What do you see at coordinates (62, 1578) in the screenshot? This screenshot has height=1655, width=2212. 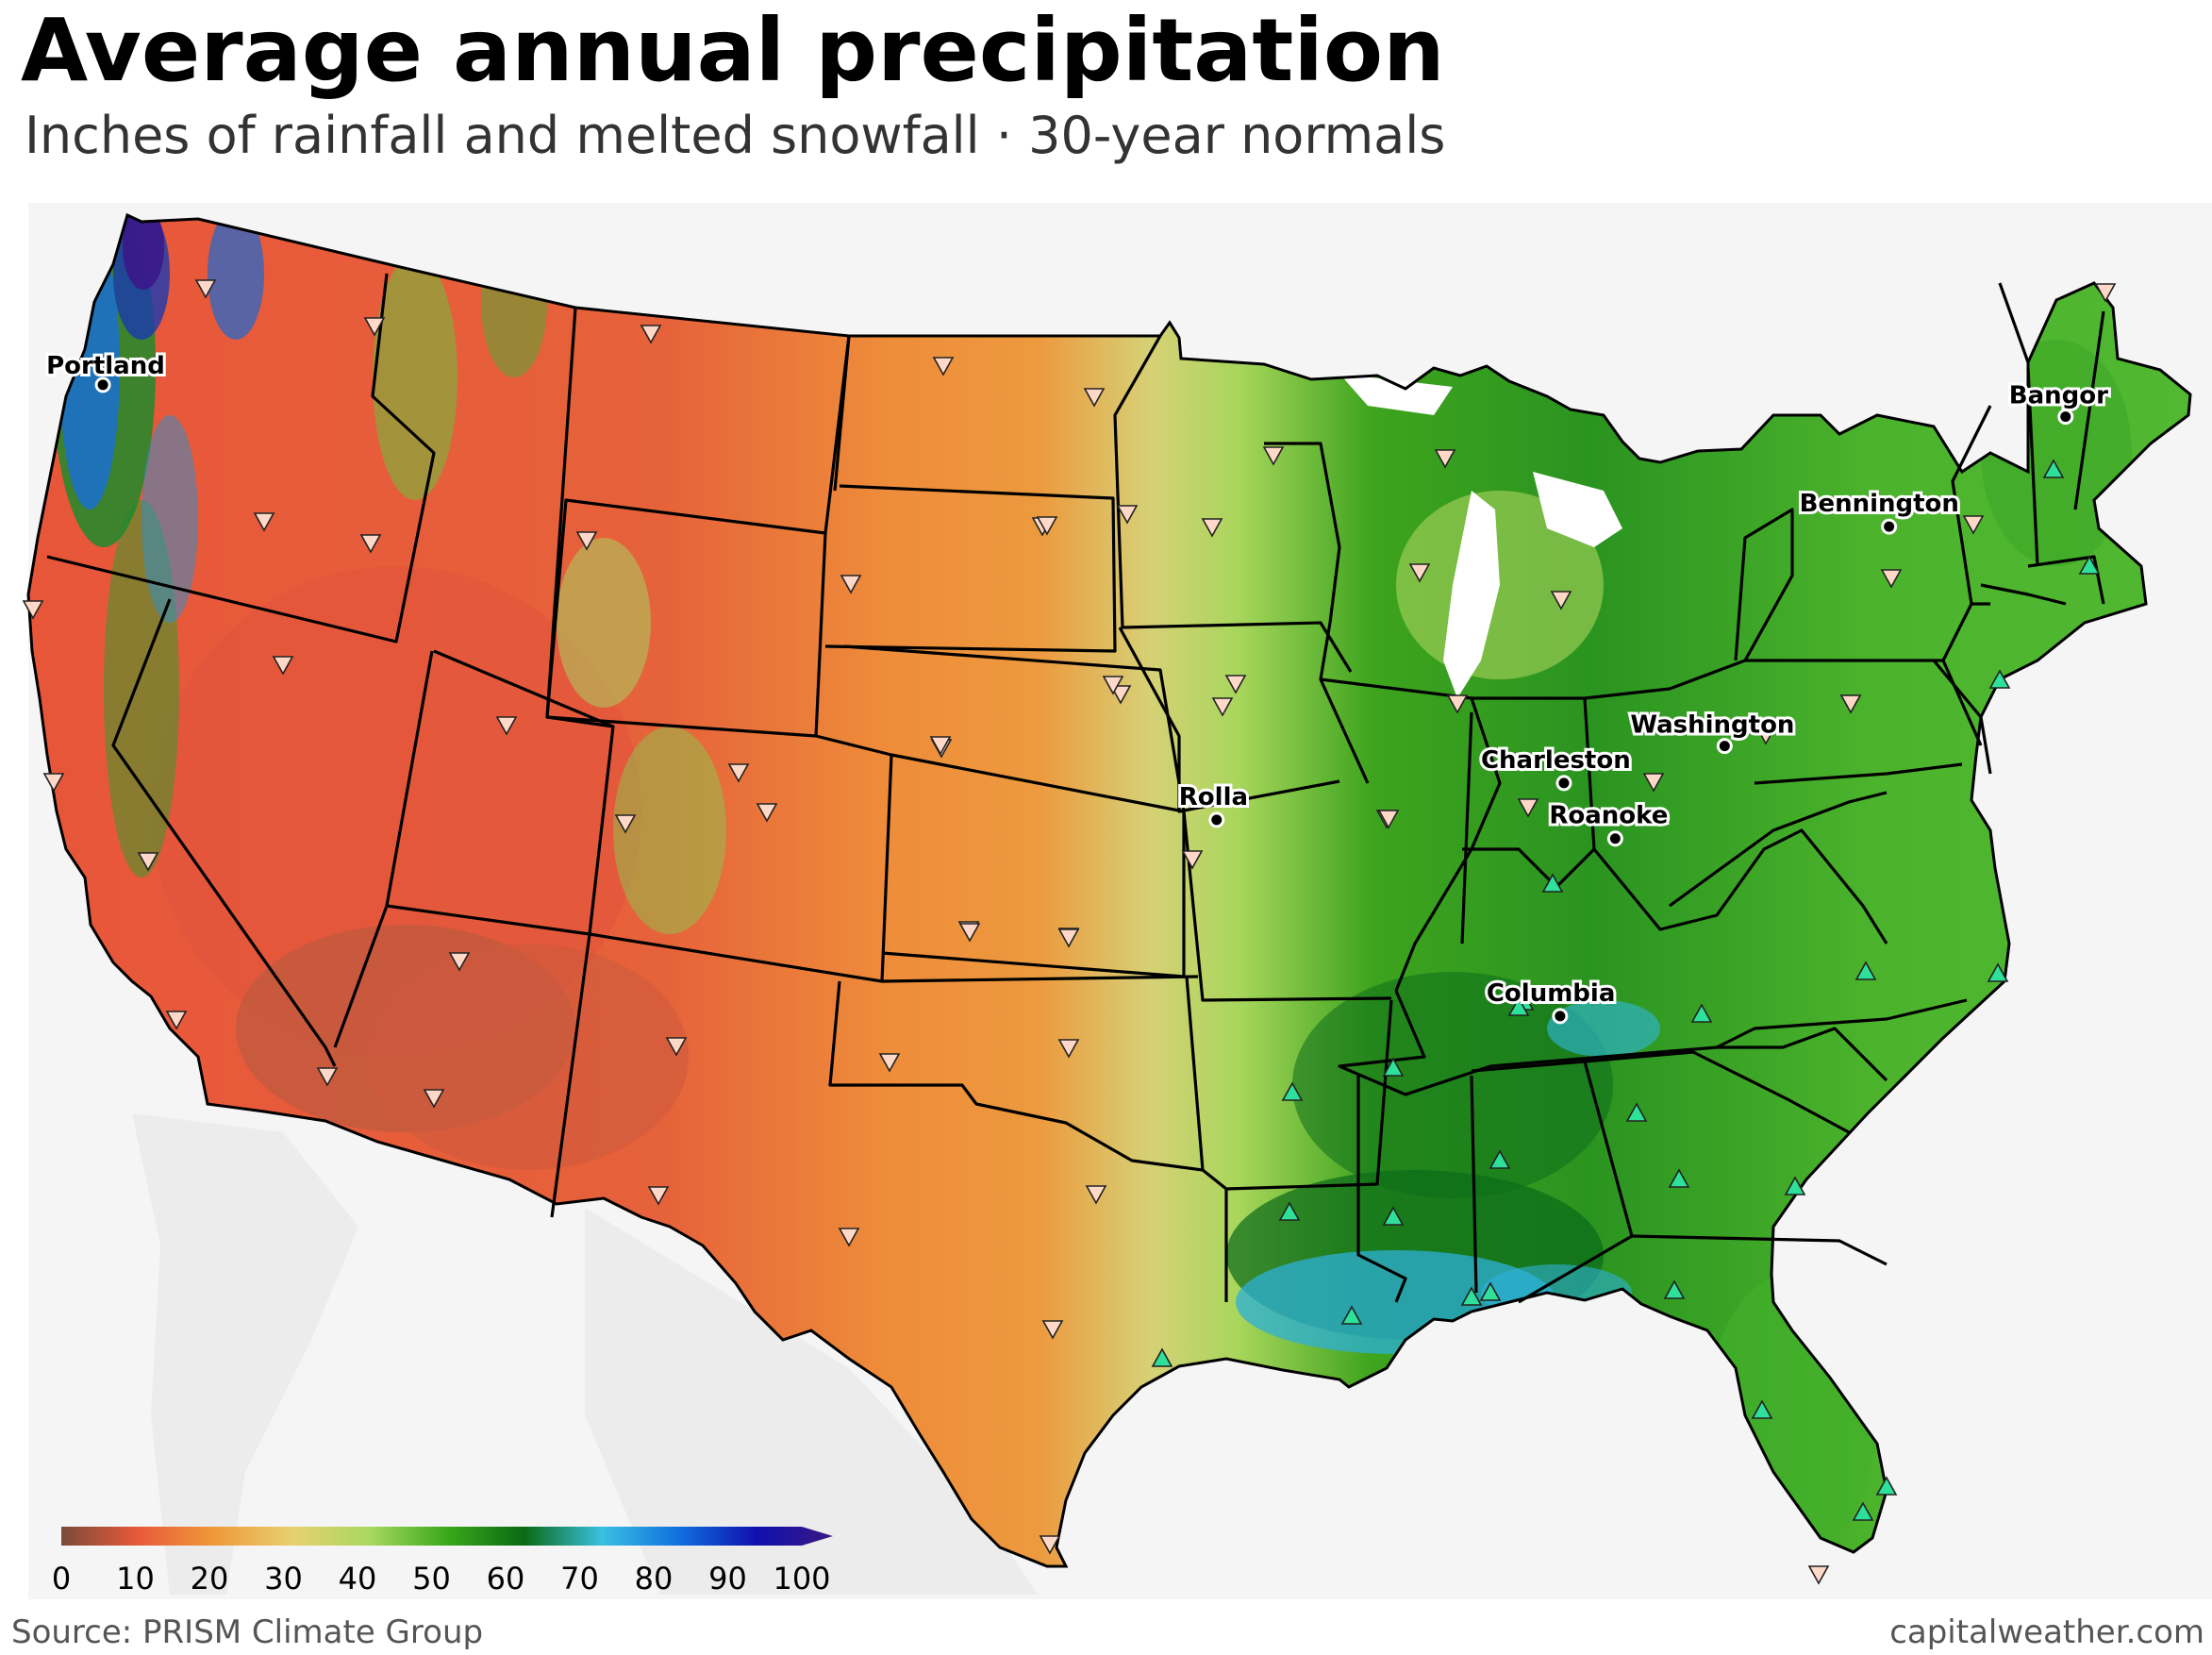 I see `colorbar-tick-label: 0` at bounding box center [62, 1578].